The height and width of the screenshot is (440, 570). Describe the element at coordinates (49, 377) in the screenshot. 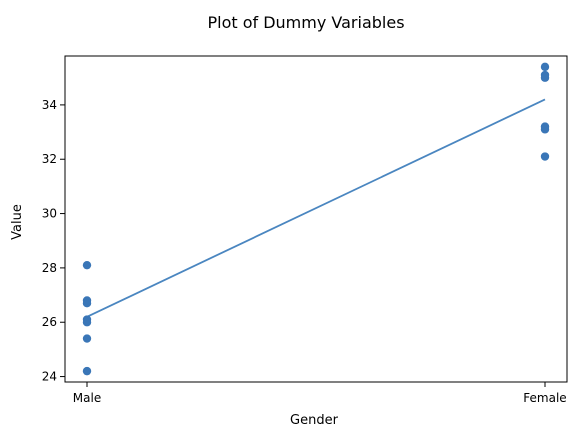

I see `y-tick-label: 24` at that location.